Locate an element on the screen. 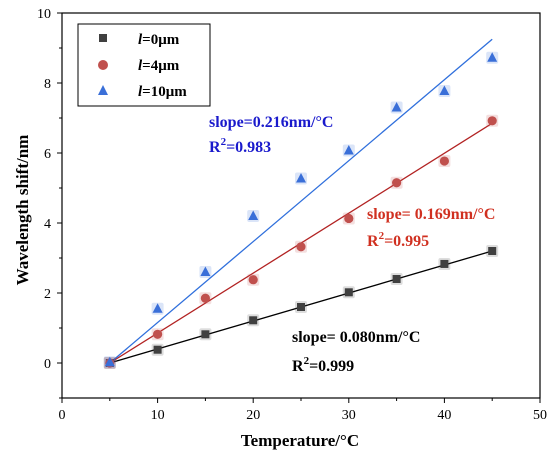 The width and height of the screenshot is (550, 459). legend: l=0μm l=4μm l=10μm is located at coordinates (144, 65).